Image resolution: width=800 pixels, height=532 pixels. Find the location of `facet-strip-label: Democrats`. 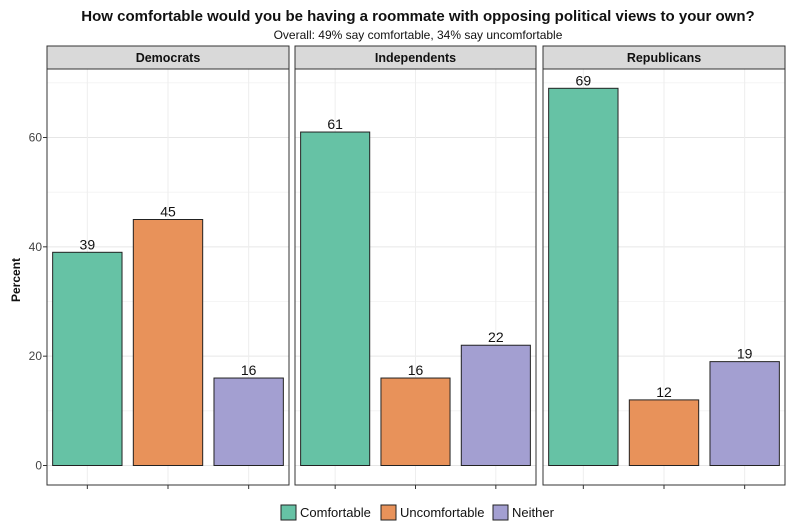

facet-strip-label: Democrats is located at coordinates (168, 58).